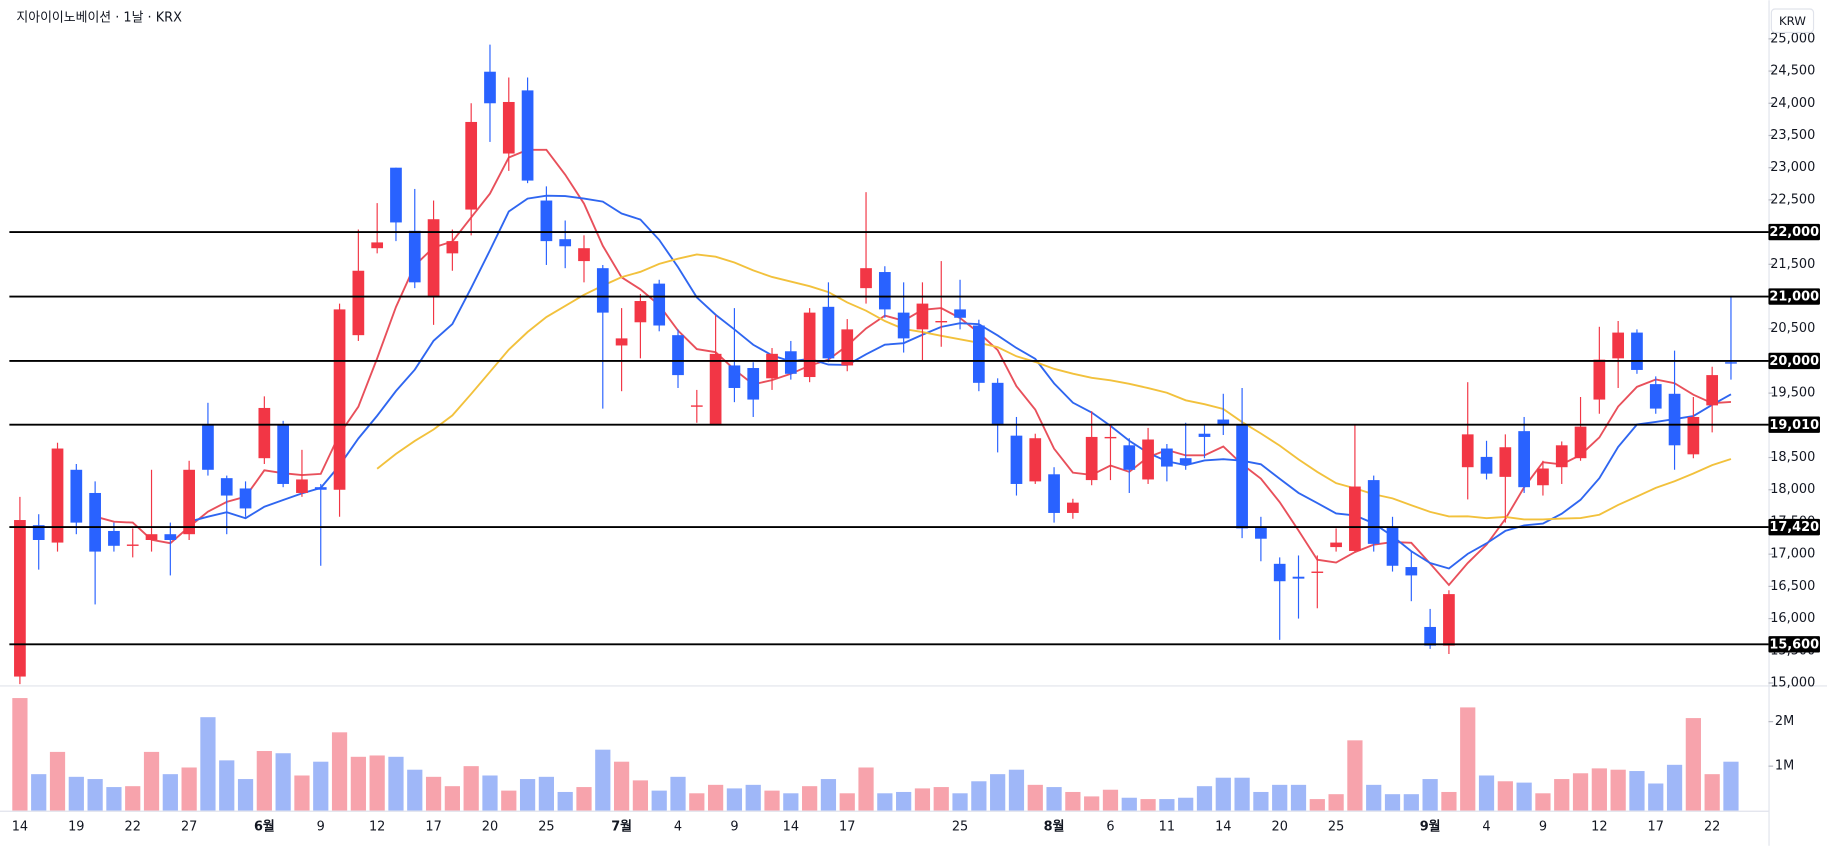 The height and width of the screenshot is (846, 1827). I want to click on x-tick-label: 17, so click(847, 827).